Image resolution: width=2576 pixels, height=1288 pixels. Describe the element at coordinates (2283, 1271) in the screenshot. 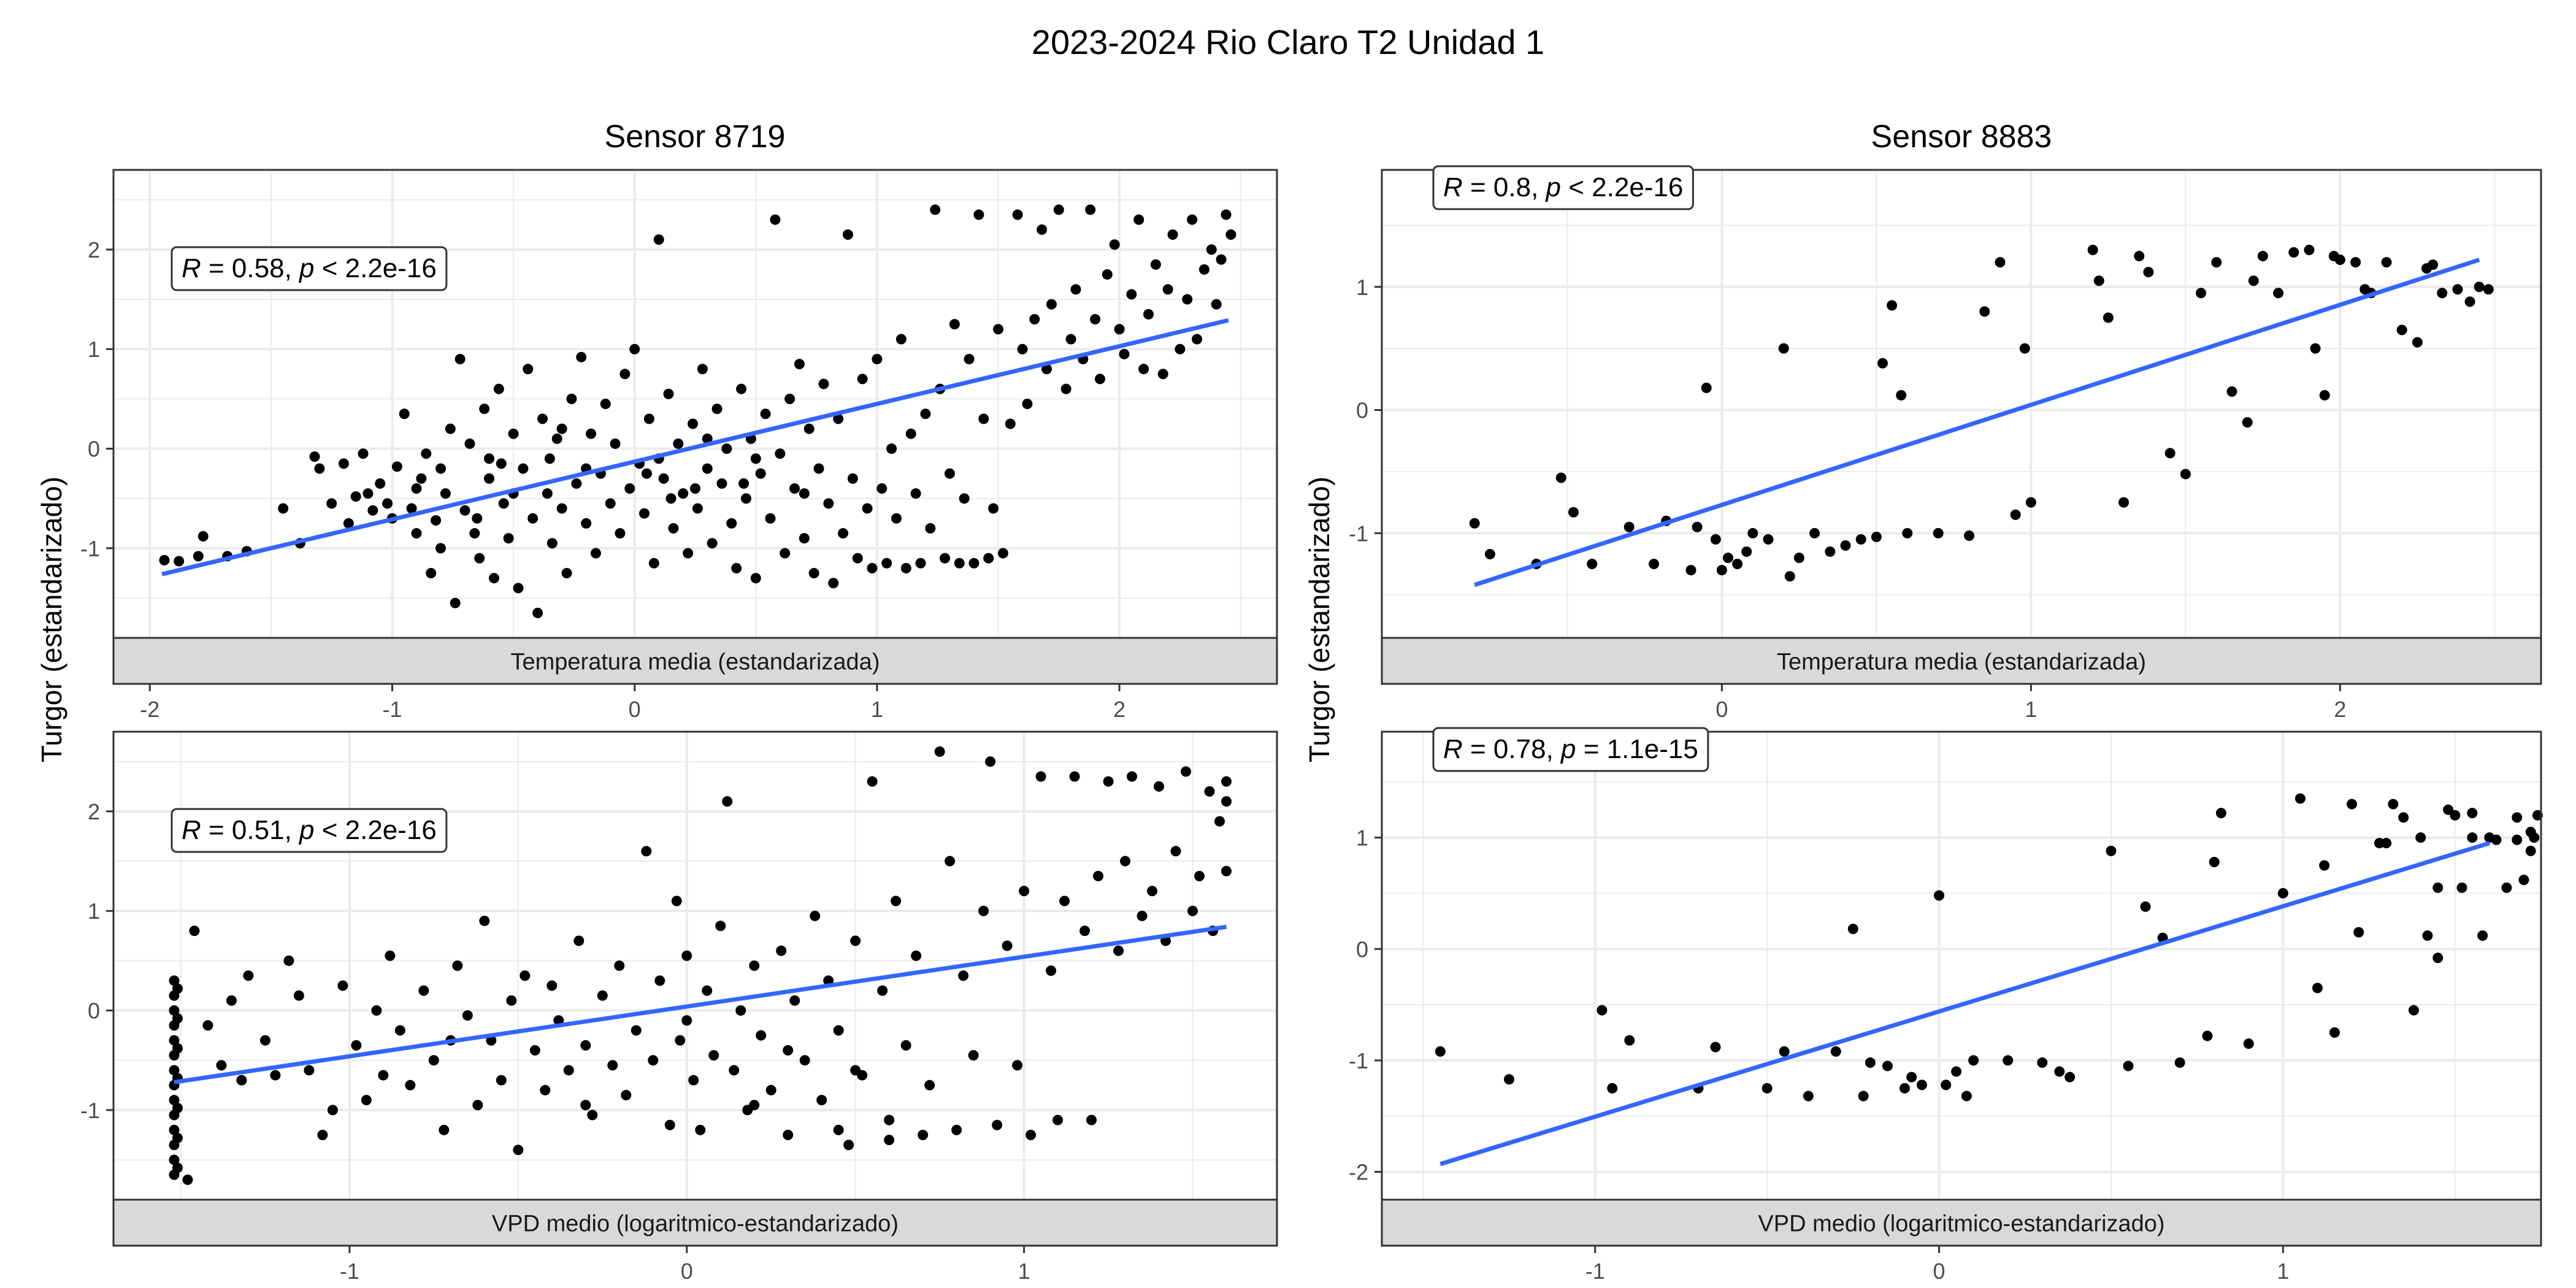

I see `x-tick-label: 1` at that location.